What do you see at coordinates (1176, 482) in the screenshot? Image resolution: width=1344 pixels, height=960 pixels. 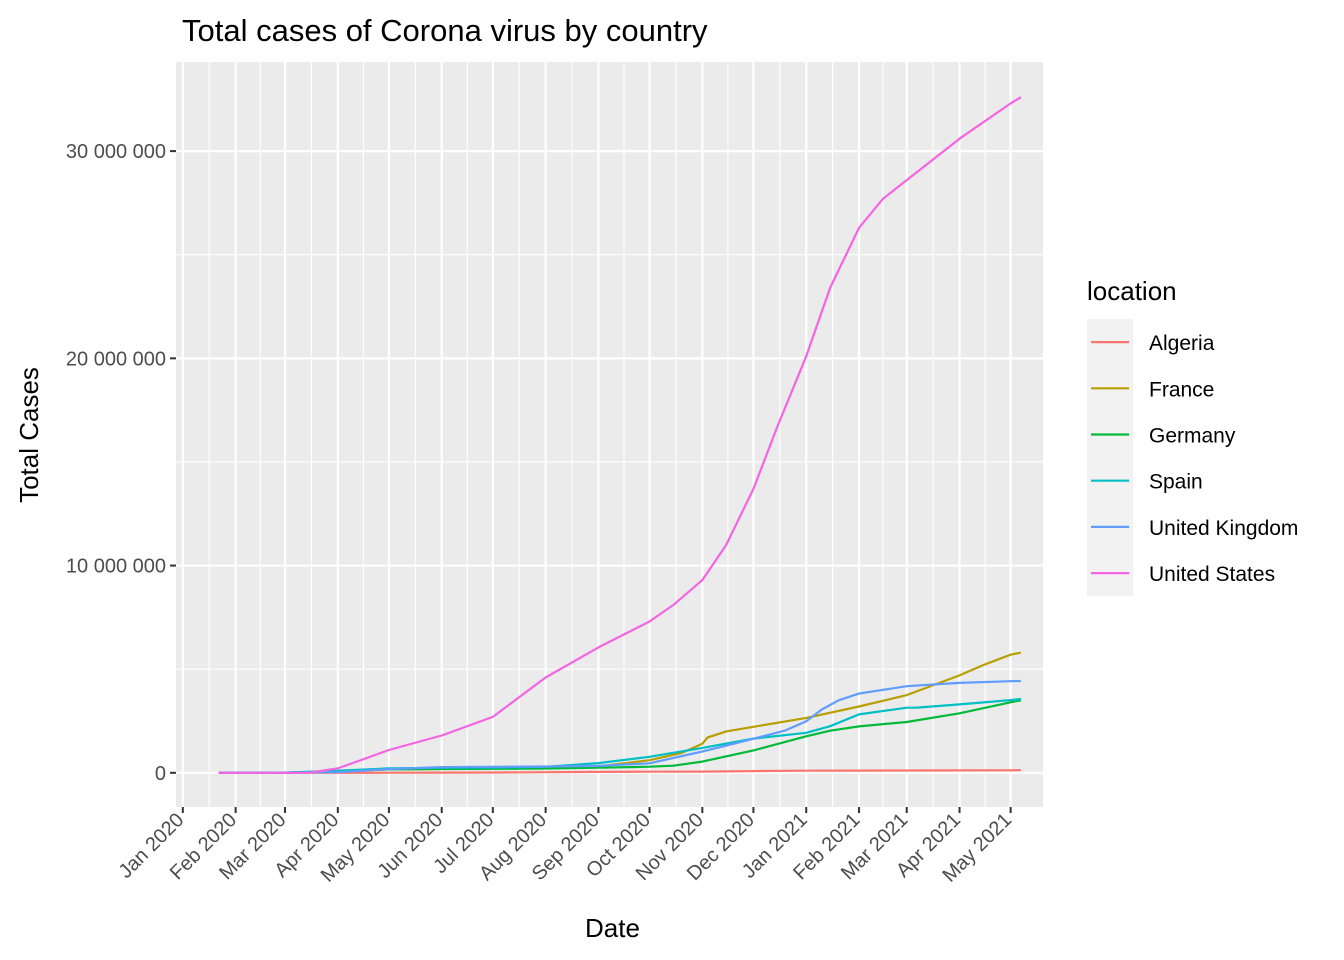 I see `legend-label: Spain` at bounding box center [1176, 482].